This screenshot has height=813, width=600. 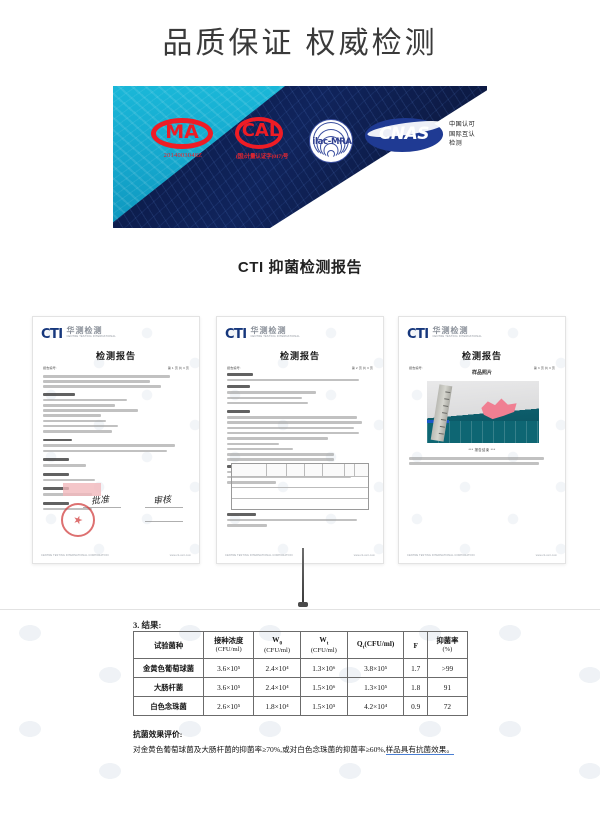 What do you see at coordinates (419, 750) in the screenshot?
I see `evaluation-conclusion: 样品具有抗菌效果。` at bounding box center [419, 750].